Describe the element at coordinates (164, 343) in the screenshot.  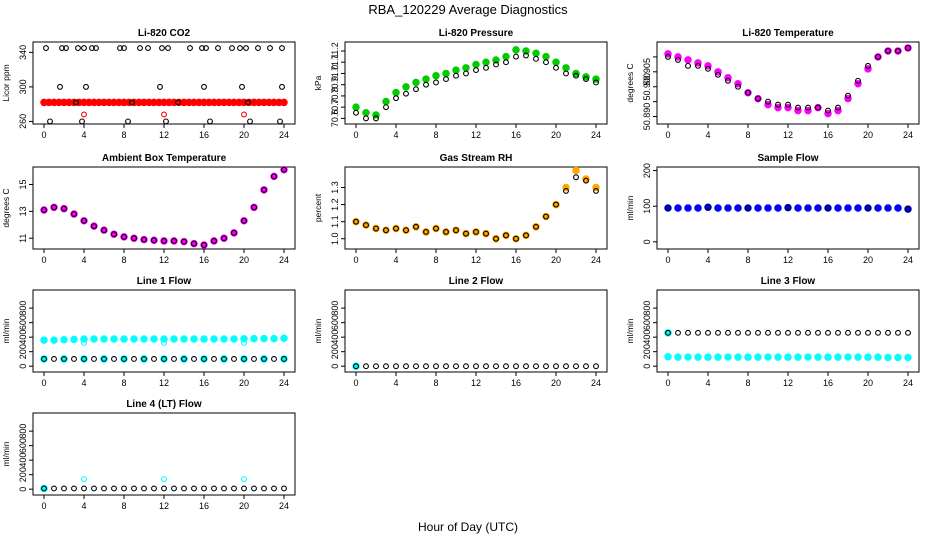
I see `series-cyan-circles` at that location.